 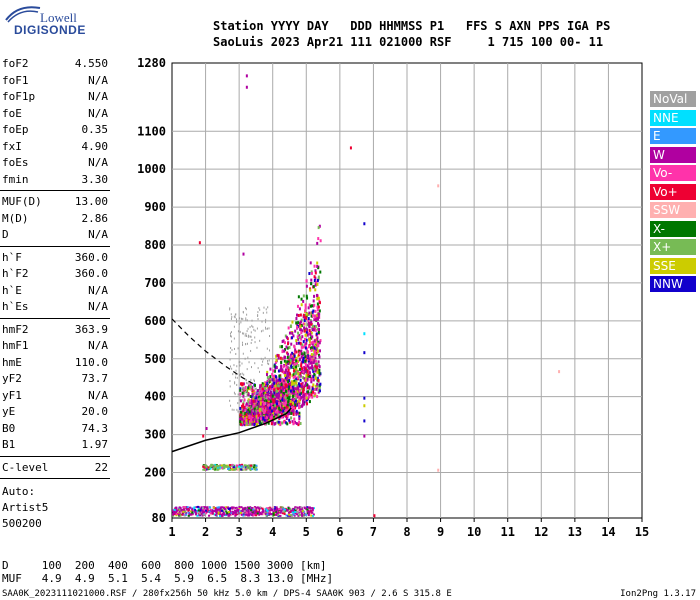 I want to click on param-value: N/A, so click(x=98, y=80).